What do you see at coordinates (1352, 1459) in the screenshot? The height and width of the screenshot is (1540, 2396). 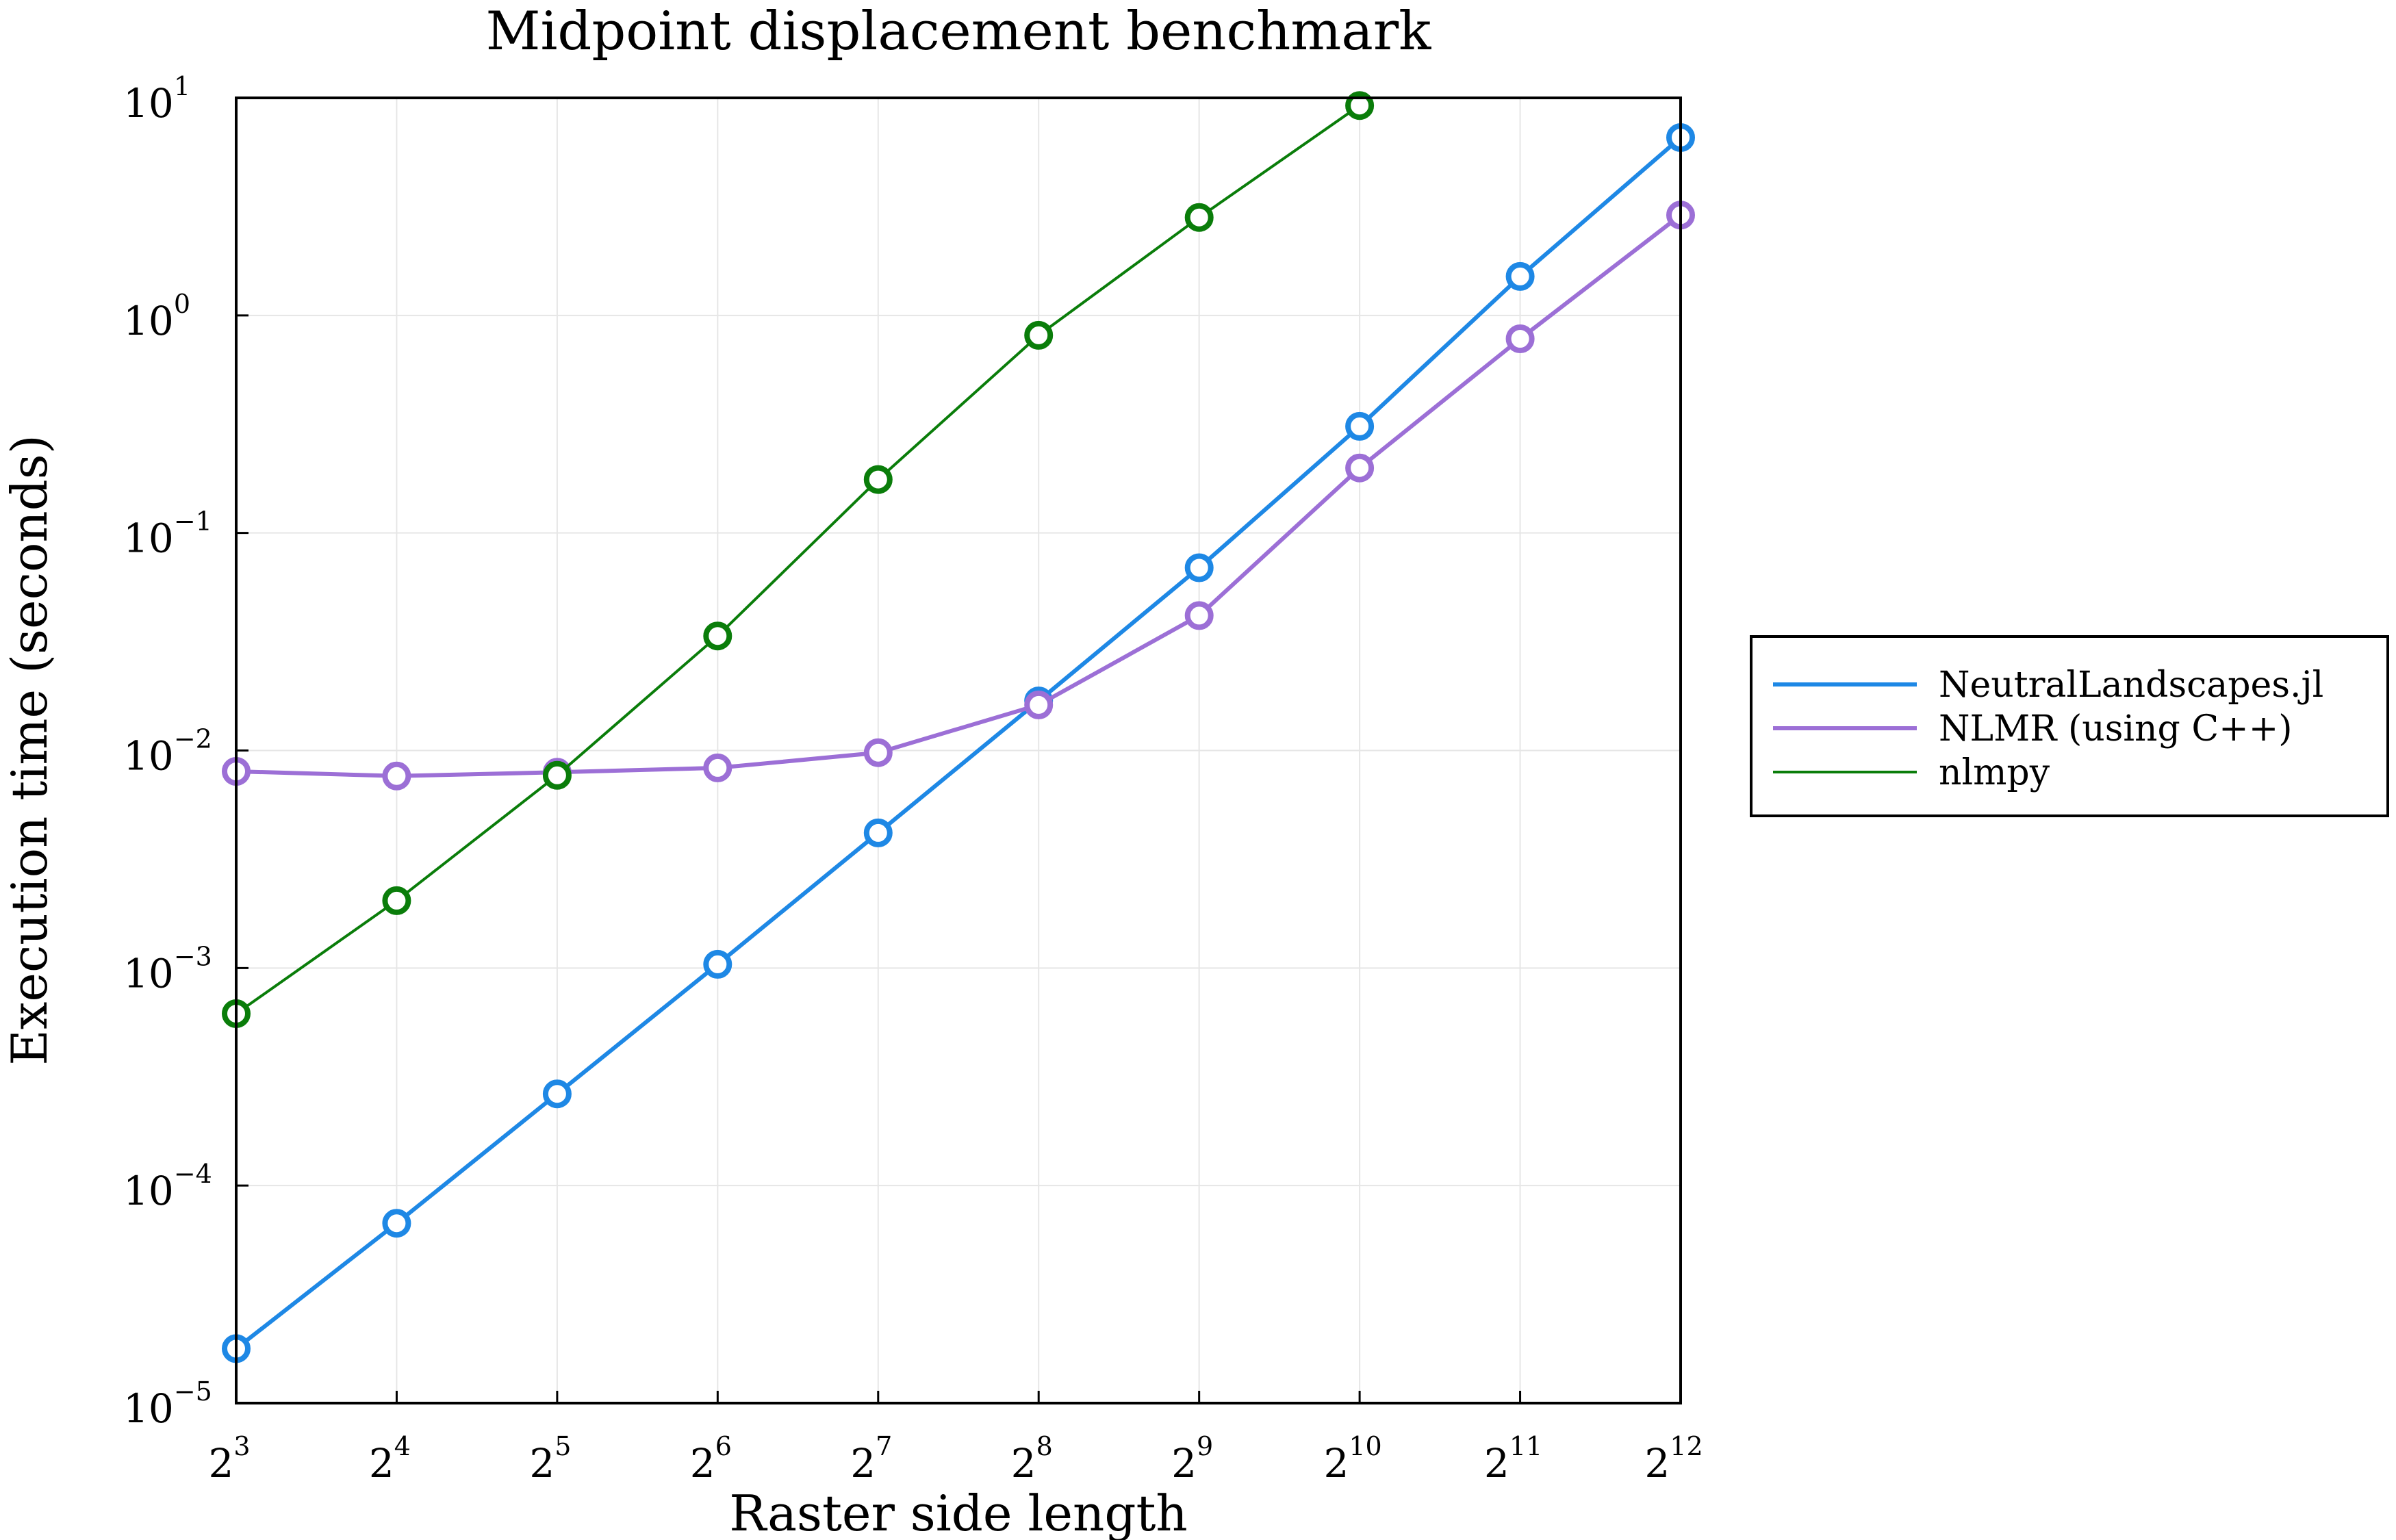 I see `x-tick-label: 210` at bounding box center [1352, 1459].